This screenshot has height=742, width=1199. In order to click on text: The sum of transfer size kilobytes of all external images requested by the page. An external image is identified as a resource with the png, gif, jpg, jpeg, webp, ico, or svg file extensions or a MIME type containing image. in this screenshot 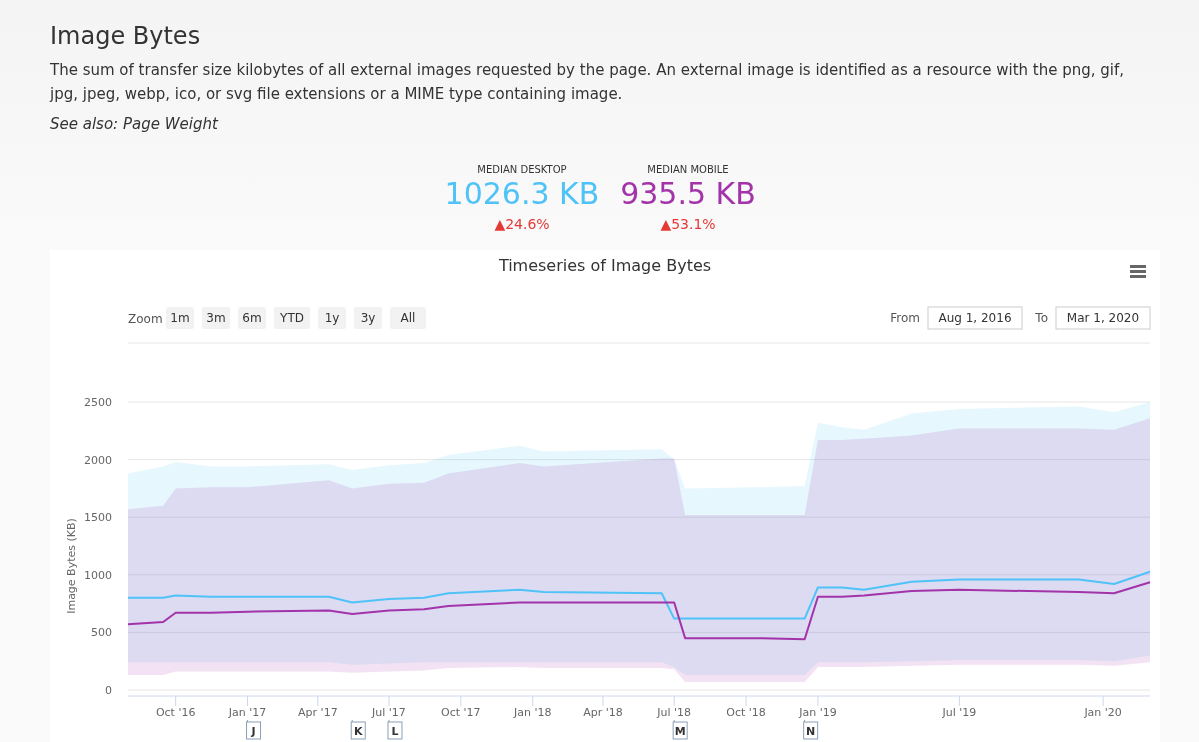, I will do `click(588, 82)`.